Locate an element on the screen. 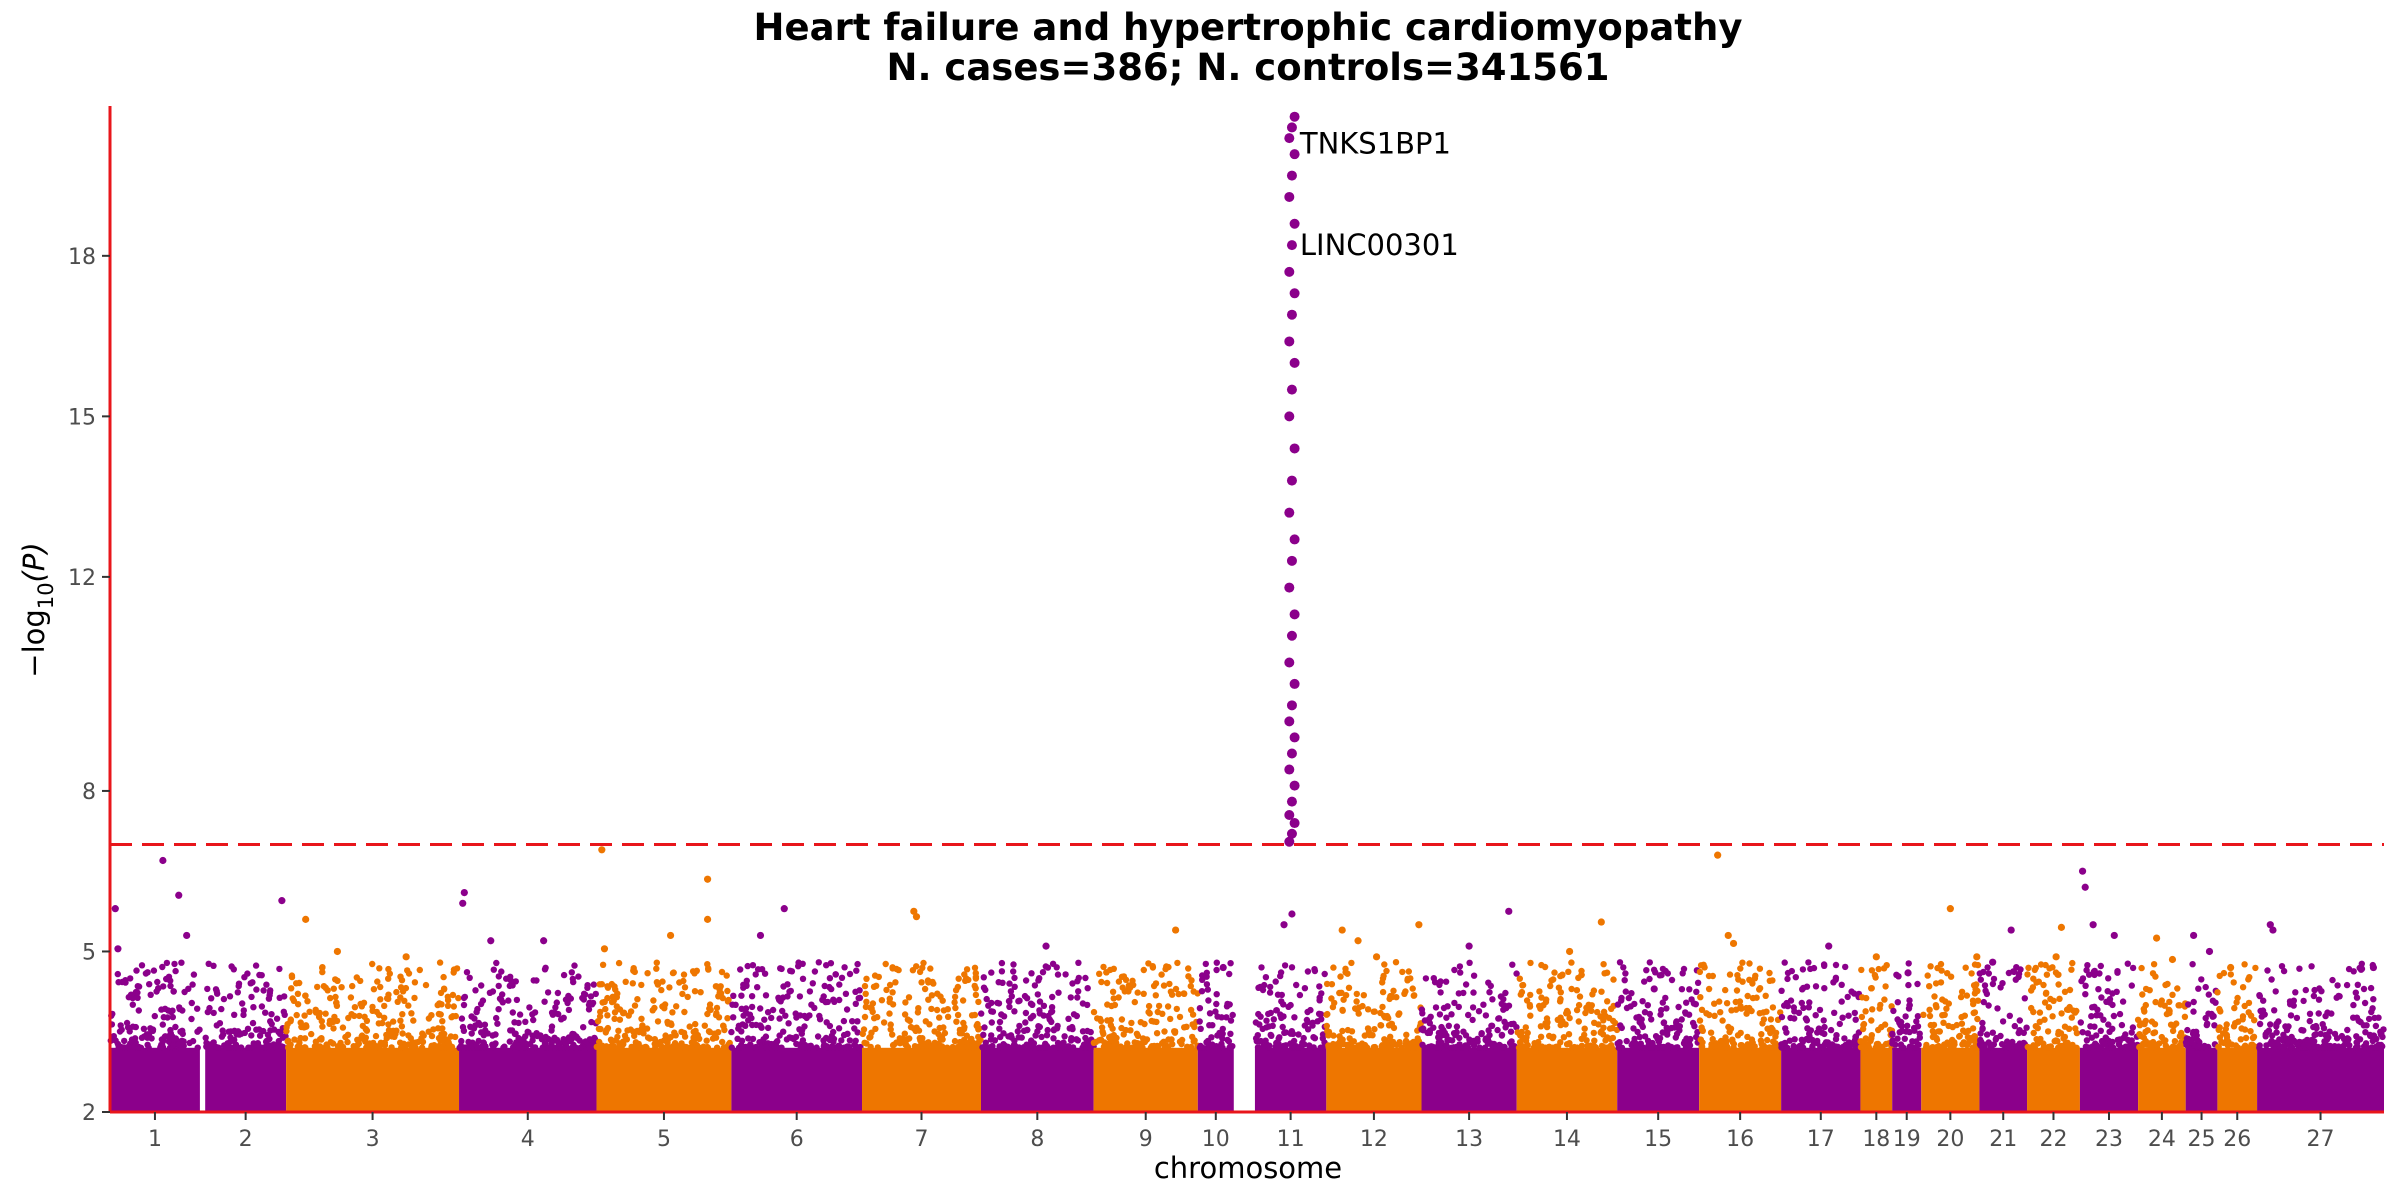 This screenshot has height=1200, width=2400. chromosome-21-points is located at coordinates (2003, 1038).